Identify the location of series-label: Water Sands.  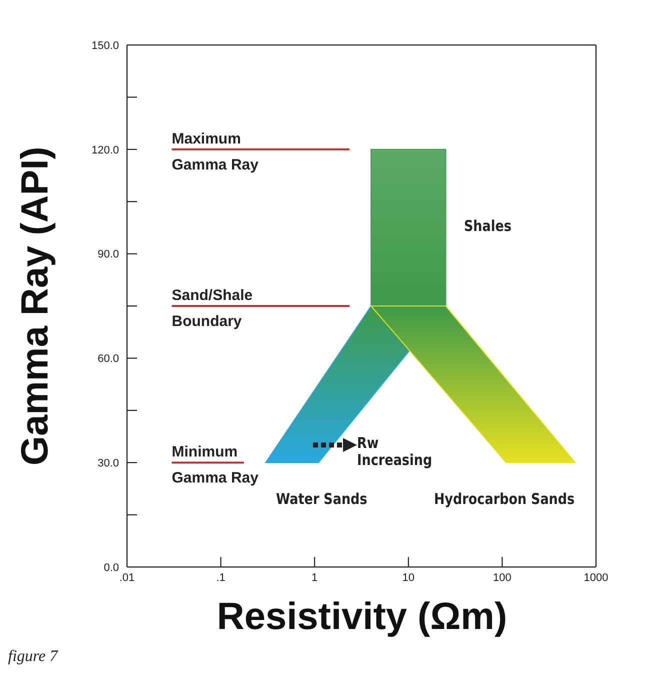
(322, 499).